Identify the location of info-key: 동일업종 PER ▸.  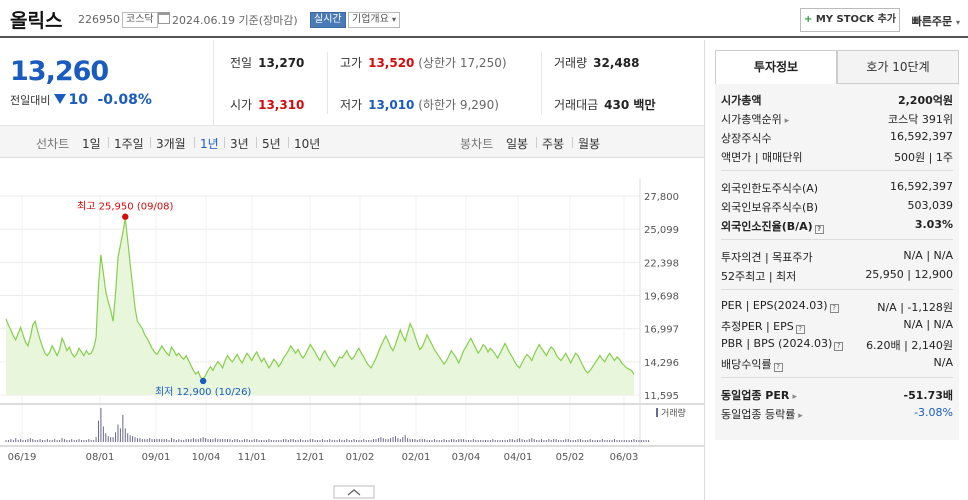
(759, 395).